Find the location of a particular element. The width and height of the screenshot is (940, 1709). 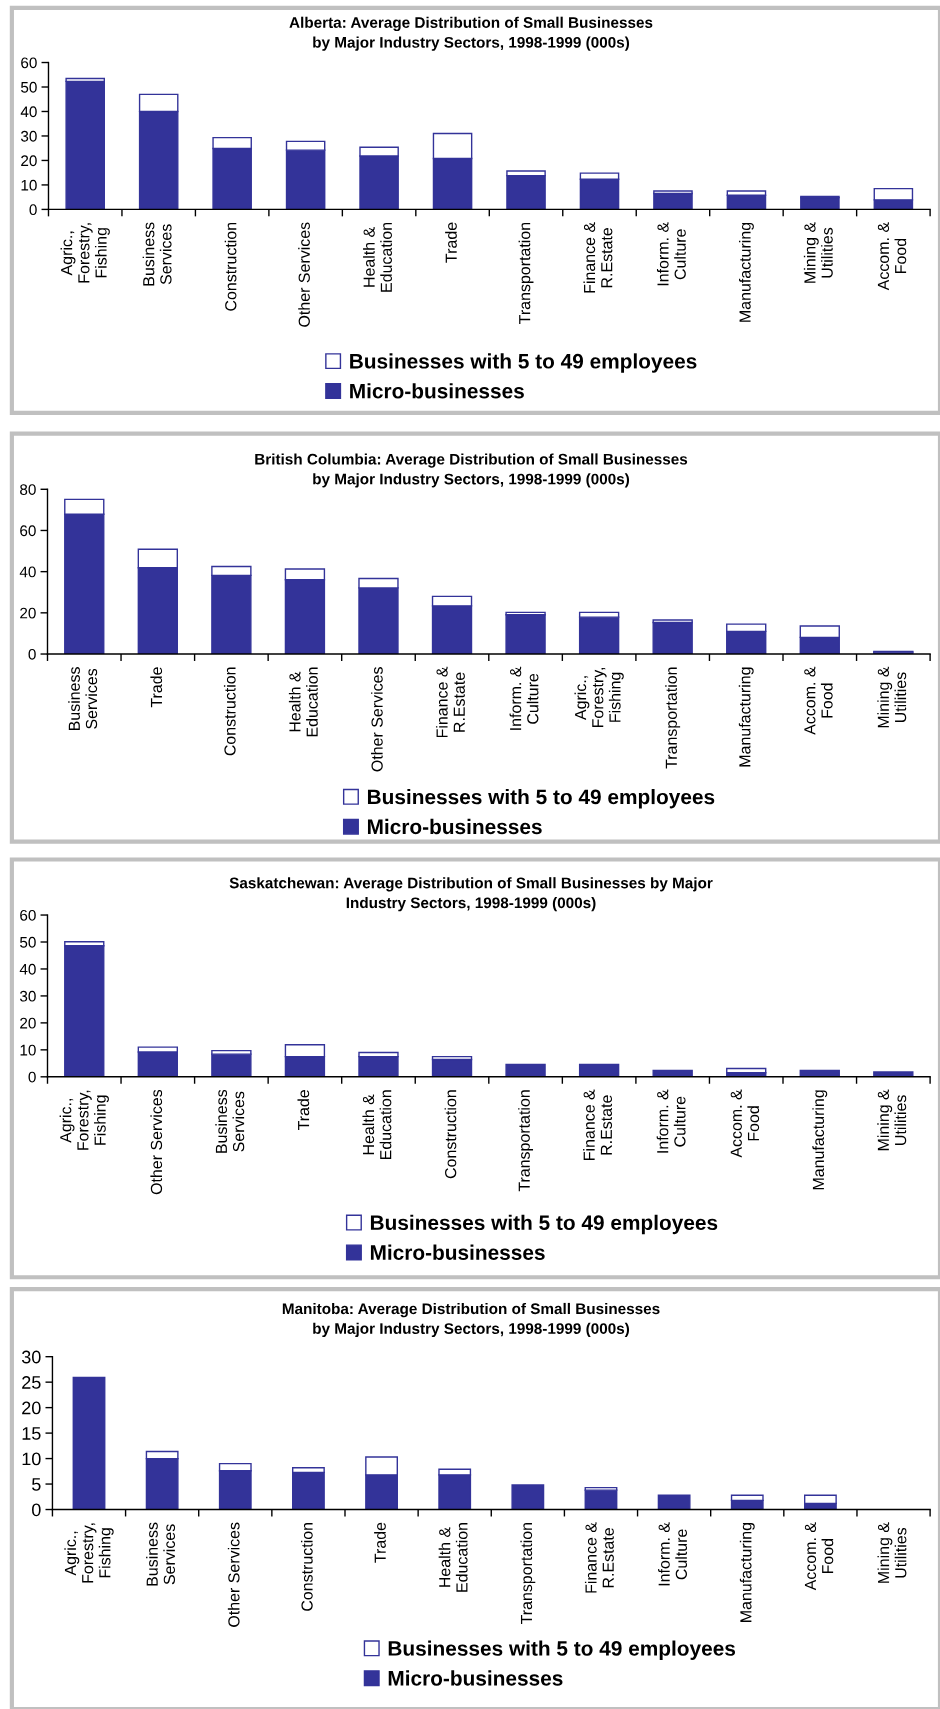

chart-title: British Columbia: Average Distribution of Small Businesses by Major Industry Sectors, 1998-1999 (000s) is located at coordinates (471, 470).